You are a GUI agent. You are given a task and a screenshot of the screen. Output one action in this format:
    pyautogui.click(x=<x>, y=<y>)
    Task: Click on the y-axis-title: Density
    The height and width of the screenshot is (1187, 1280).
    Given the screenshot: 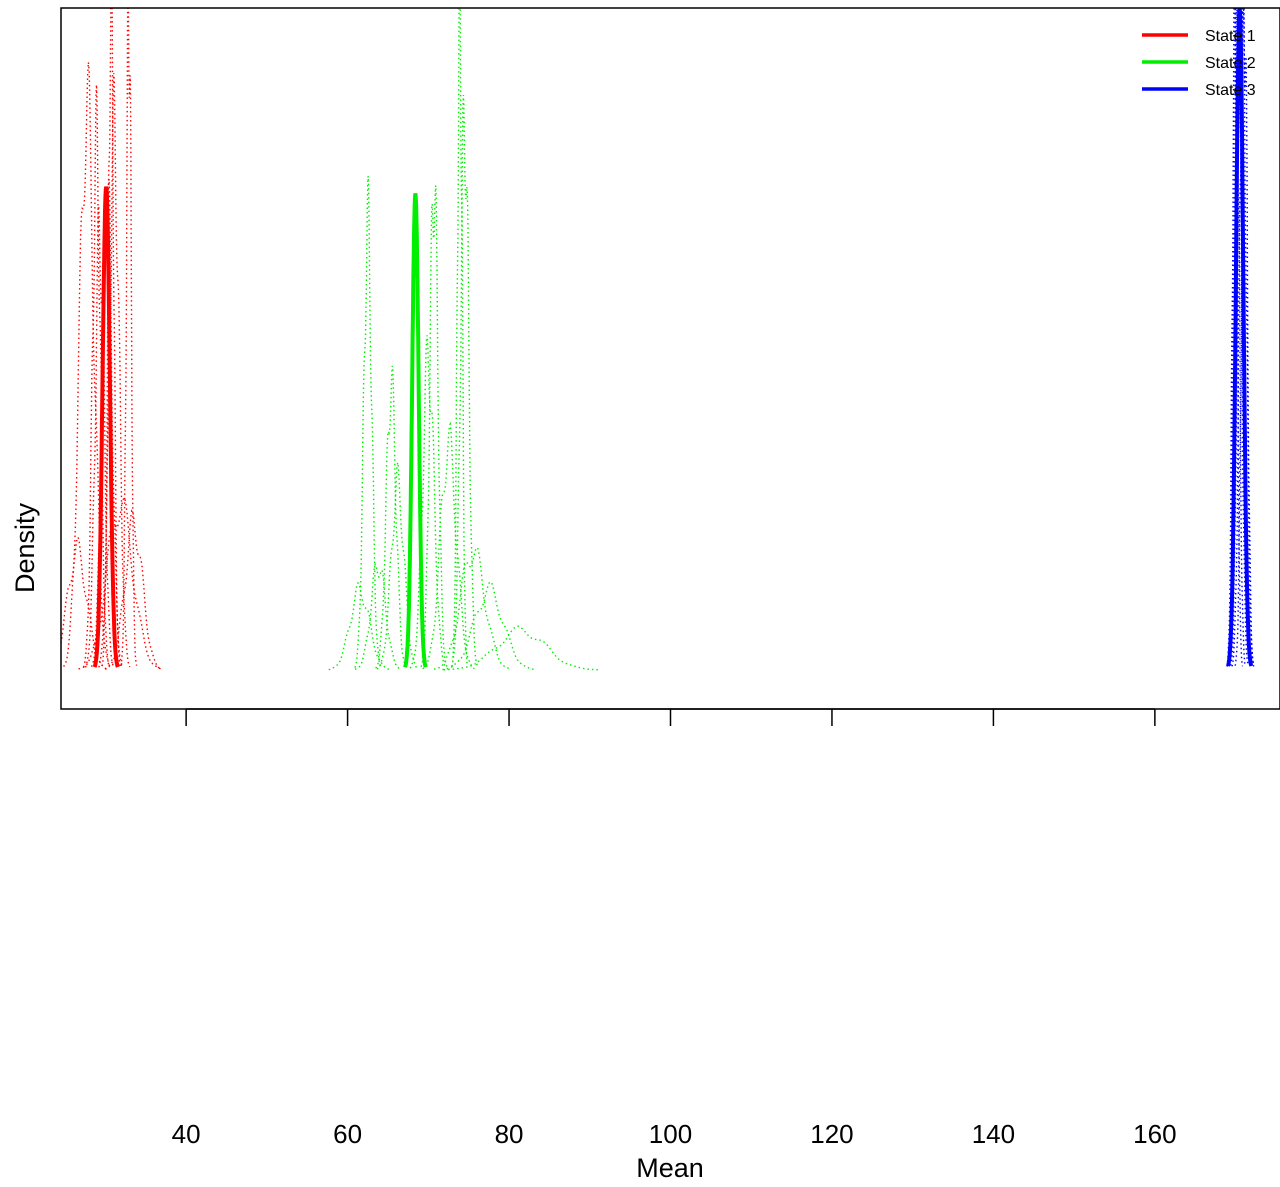 What is the action you would take?
    pyautogui.click(x=25, y=547)
    